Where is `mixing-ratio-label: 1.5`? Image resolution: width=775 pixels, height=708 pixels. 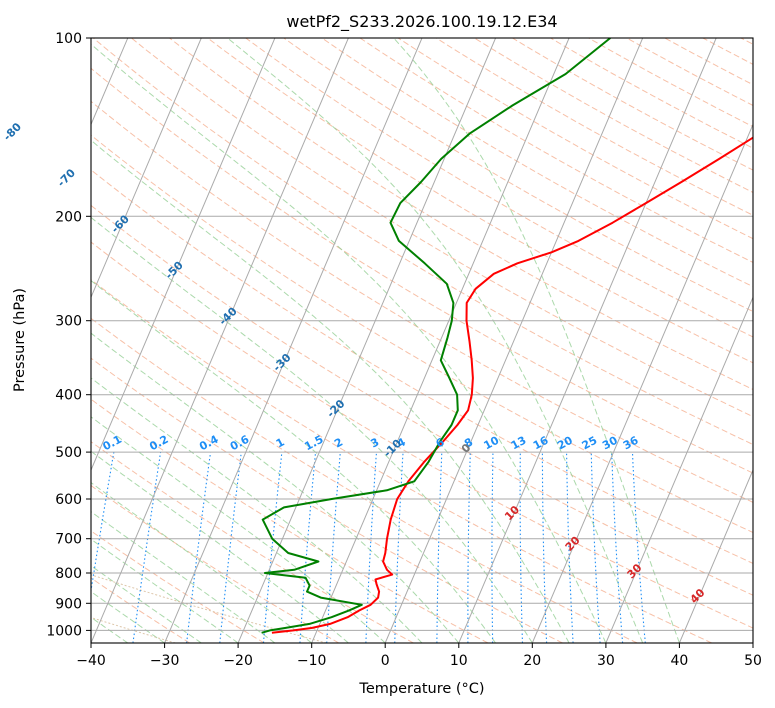
mixing-ratio-label: 1.5 is located at coordinates (313, 443).